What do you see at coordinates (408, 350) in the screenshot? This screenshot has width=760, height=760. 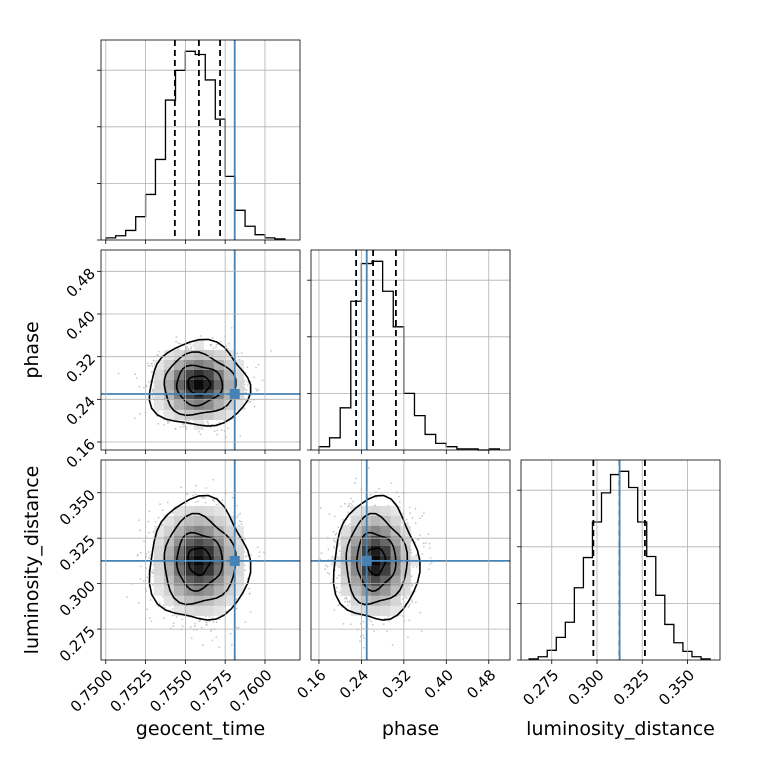 I see `hist-phase` at bounding box center [408, 350].